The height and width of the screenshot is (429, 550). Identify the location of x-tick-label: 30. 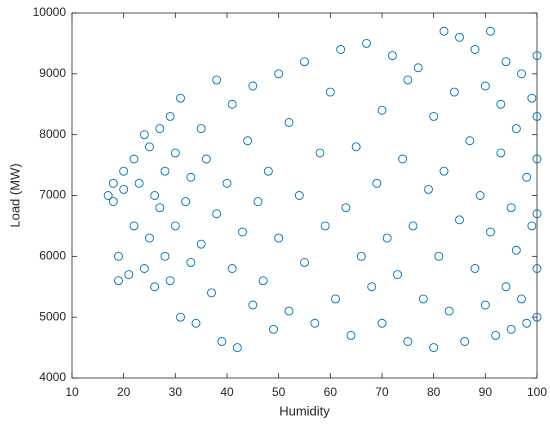
(176, 392).